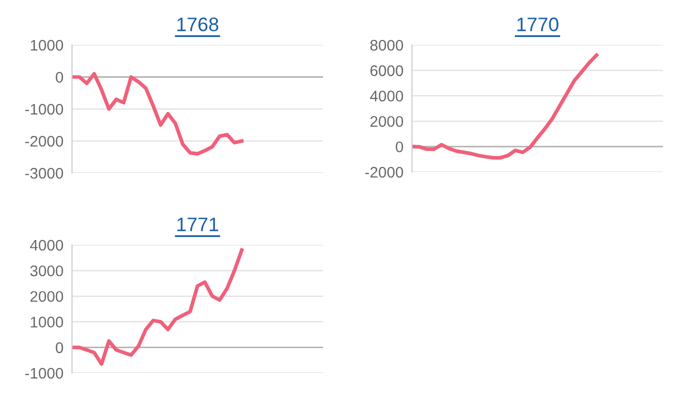 The image size is (700, 400). Describe the element at coordinates (47, 270) in the screenshot. I see `y-tick-label: 3000` at that location.